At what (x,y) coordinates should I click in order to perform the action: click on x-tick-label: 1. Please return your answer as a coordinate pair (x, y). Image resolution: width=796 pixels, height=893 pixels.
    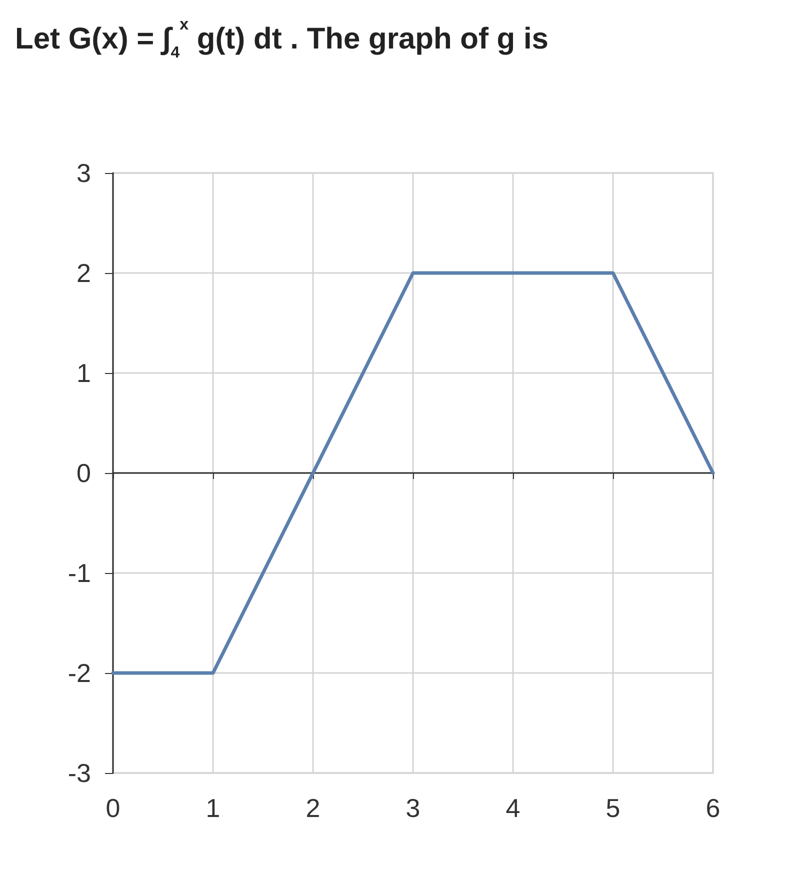
    Looking at the image, I should click on (213, 808).